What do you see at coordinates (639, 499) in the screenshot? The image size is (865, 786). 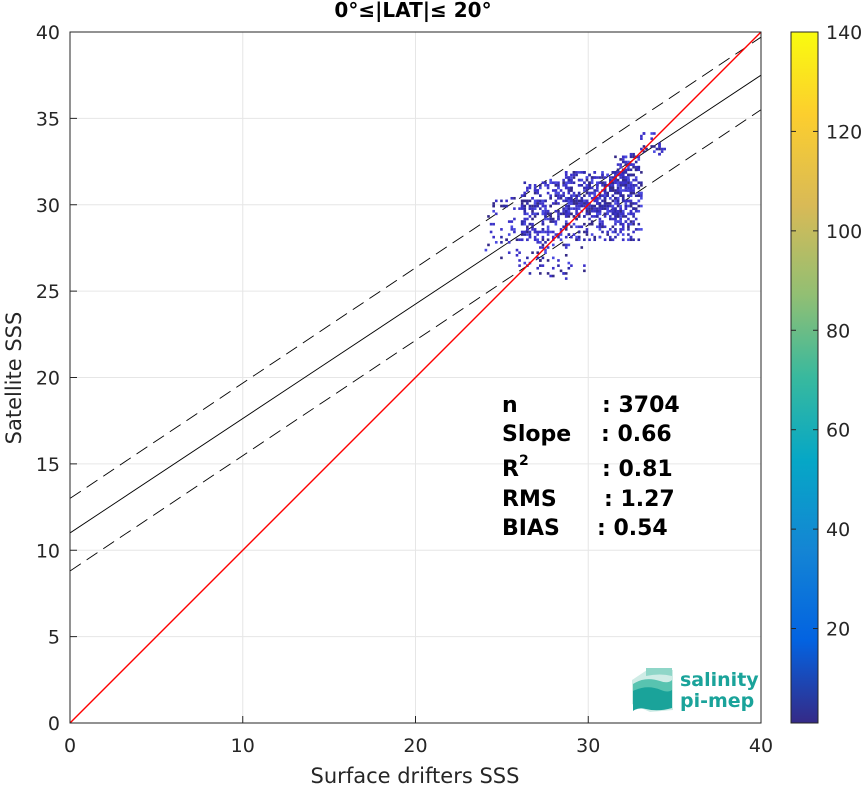 I see `stat-rms-value: : 1.27` at bounding box center [639, 499].